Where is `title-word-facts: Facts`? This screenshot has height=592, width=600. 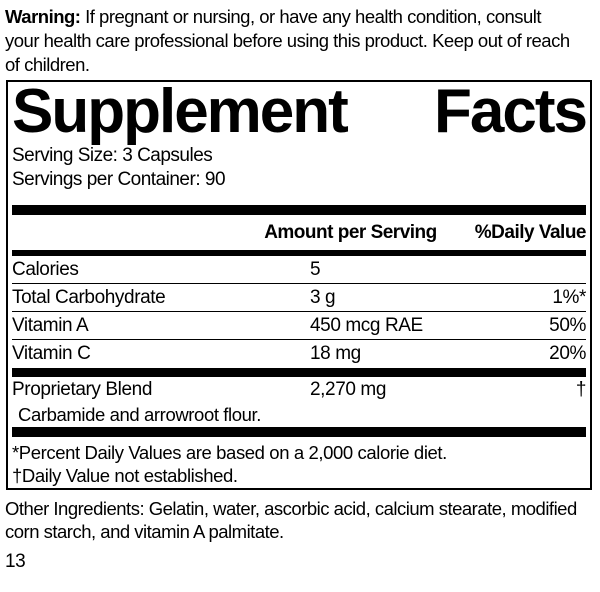
title-word-facts: Facts is located at coordinates (511, 111).